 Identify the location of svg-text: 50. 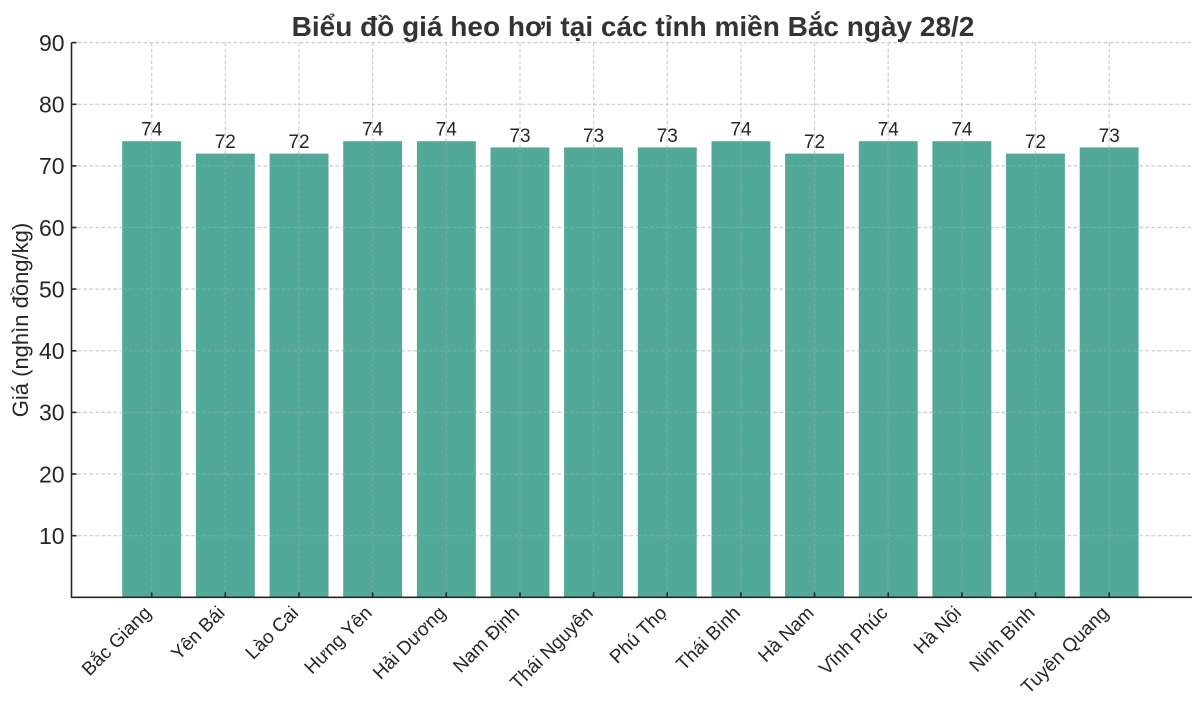
(52, 289).